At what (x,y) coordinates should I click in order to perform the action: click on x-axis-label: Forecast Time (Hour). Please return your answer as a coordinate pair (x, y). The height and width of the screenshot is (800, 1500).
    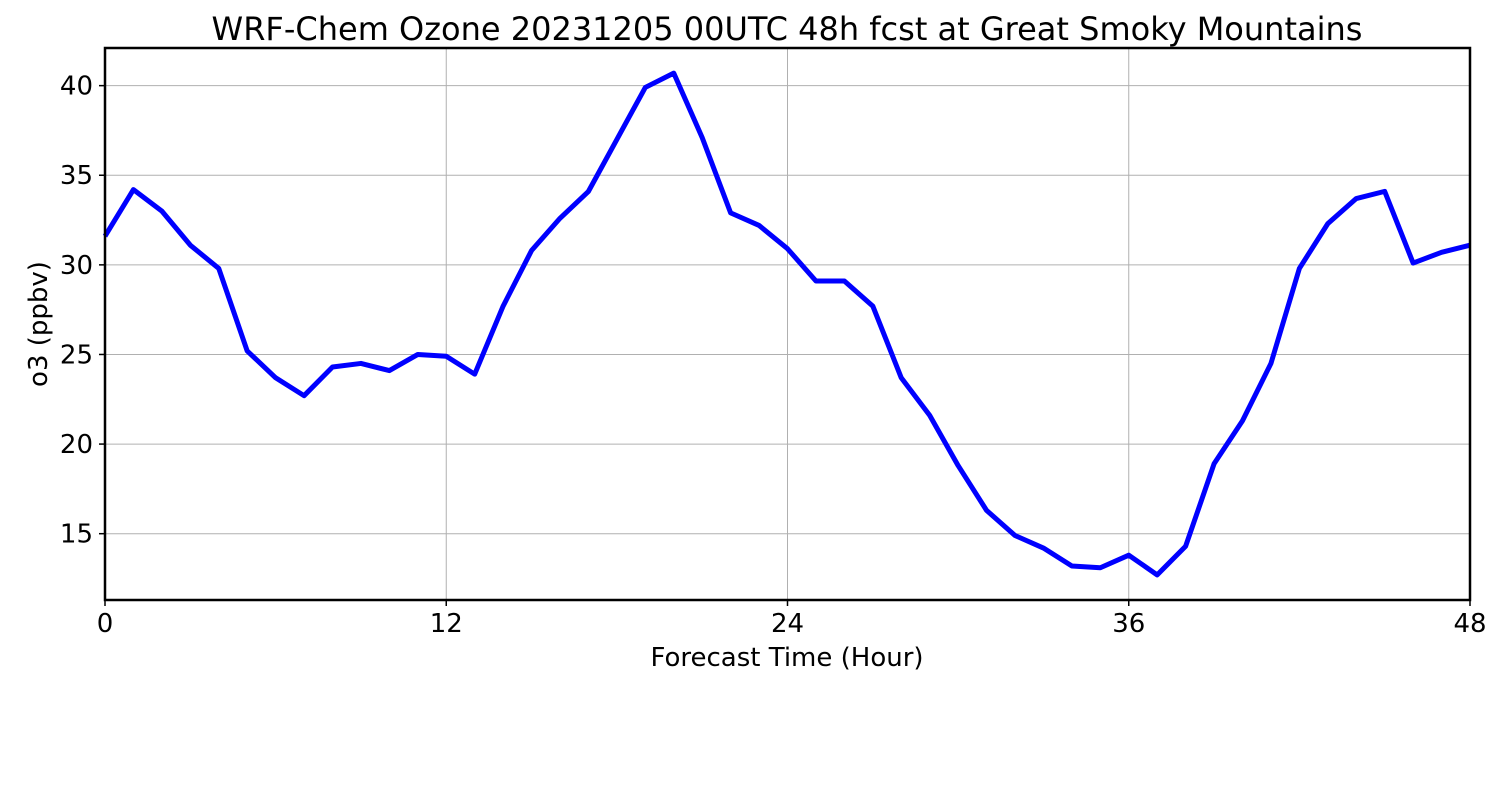
    Looking at the image, I should click on (786, 658).